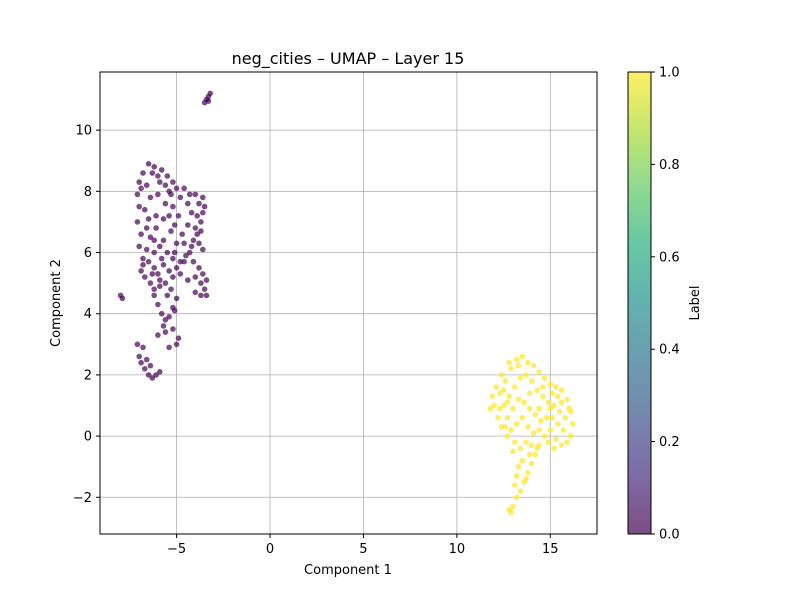 This screenshot has width=800, height=600. I want to click on colorbar-gradient, so click(639, 303).